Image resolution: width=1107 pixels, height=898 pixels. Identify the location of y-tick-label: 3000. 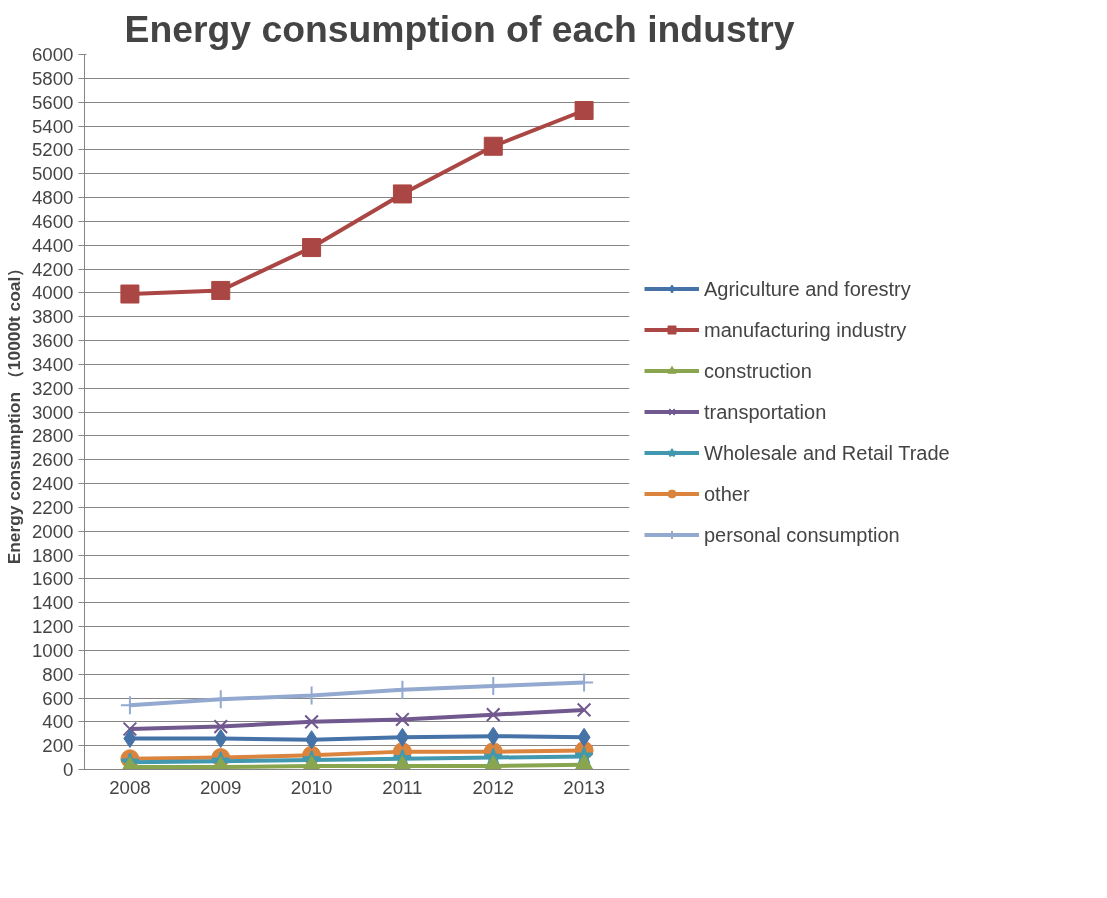
(53, 412).